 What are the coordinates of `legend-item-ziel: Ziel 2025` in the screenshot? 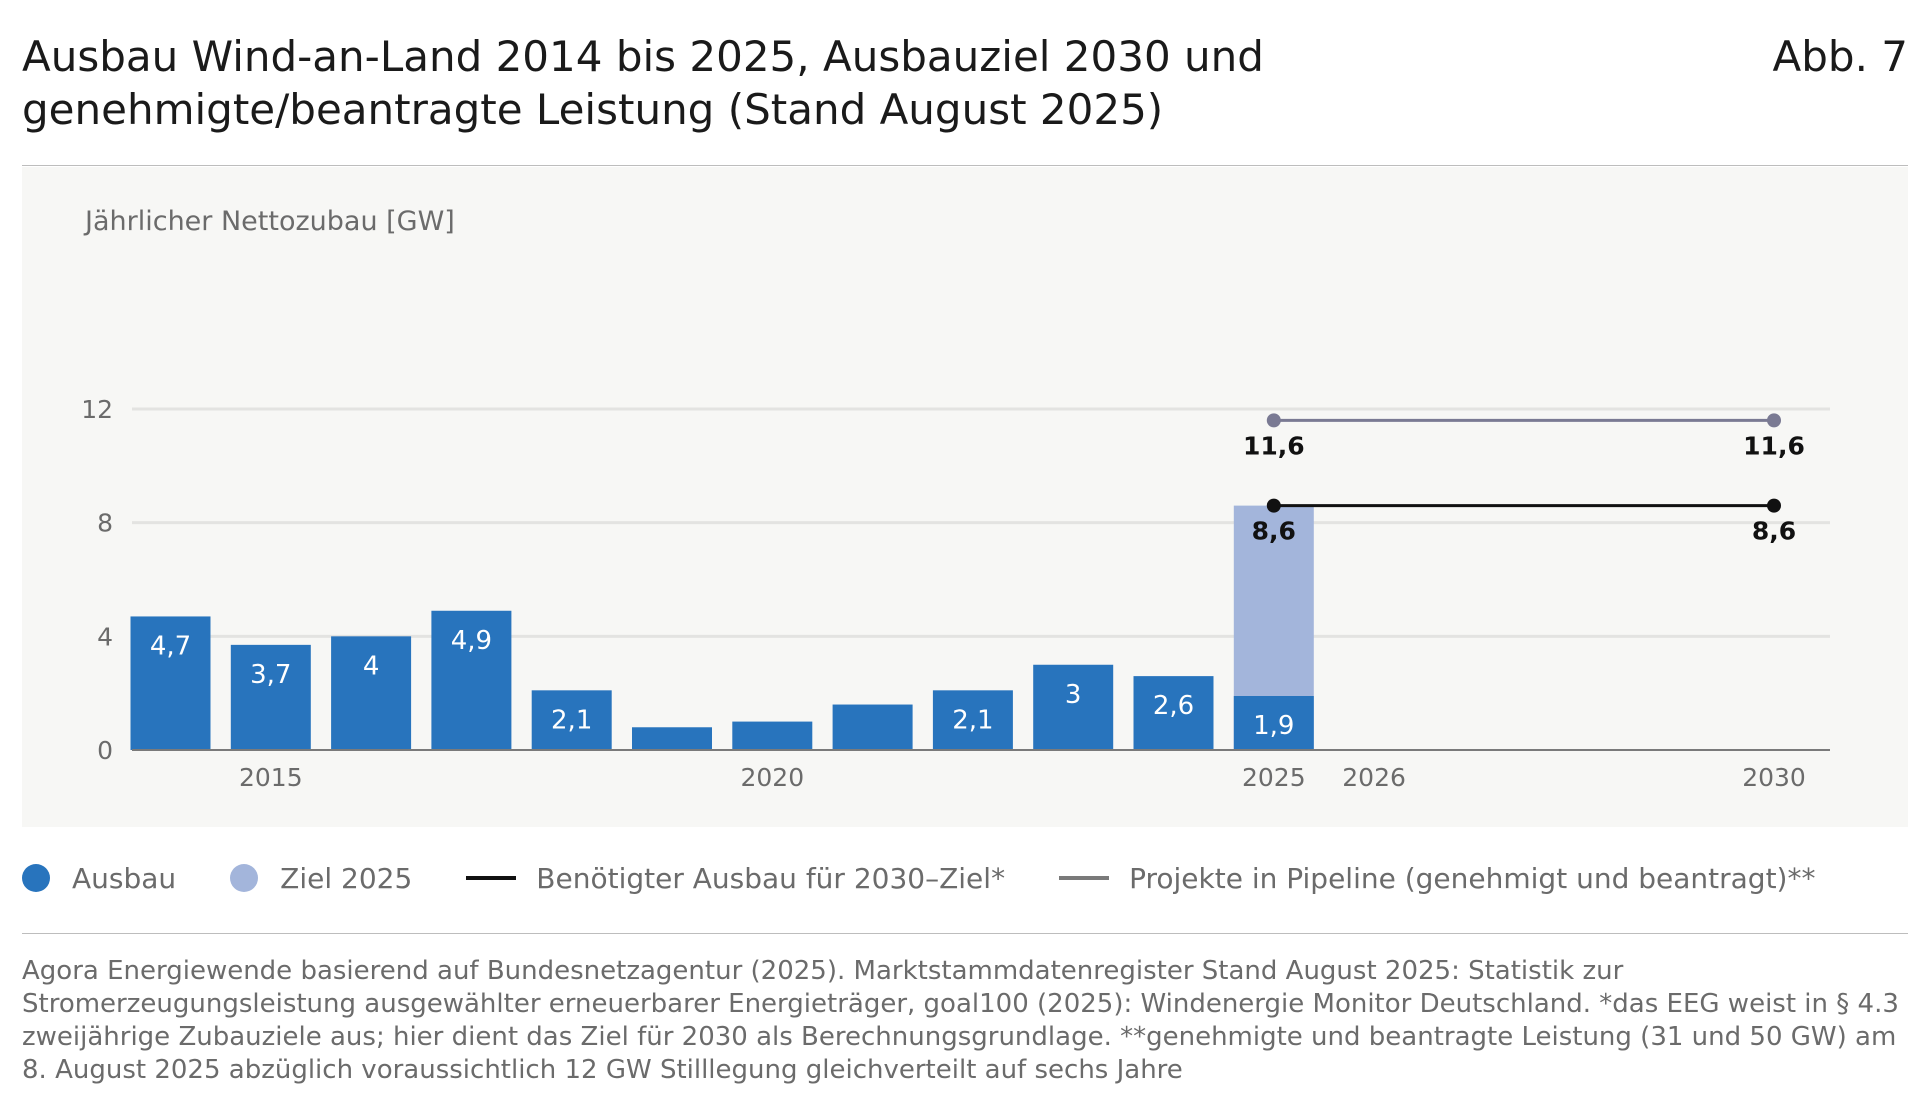 It's located at (321, 878).